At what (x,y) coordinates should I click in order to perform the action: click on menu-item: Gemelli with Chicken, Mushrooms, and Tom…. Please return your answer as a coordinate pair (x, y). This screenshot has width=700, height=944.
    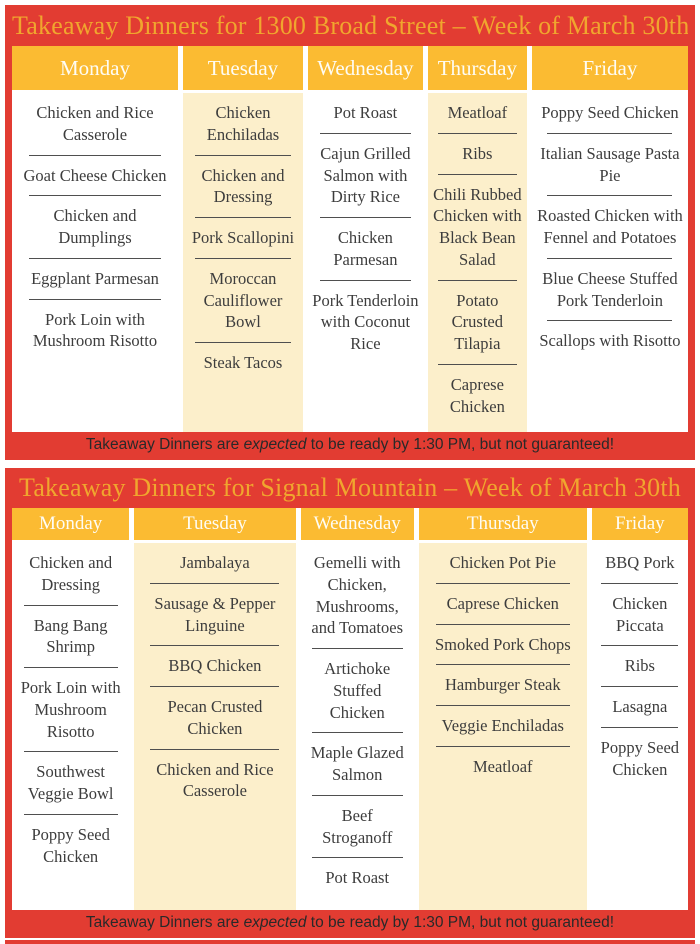
    Looking at the image, I should click on (357, 595).